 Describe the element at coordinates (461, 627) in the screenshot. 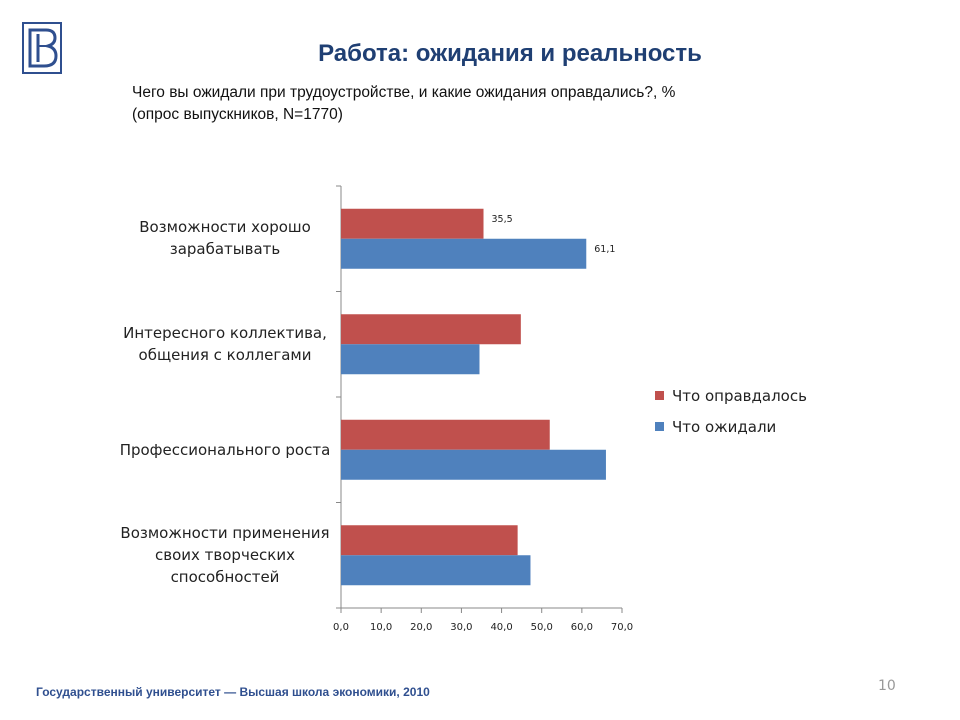

I see `x-tick-label: 30,0` at that location.